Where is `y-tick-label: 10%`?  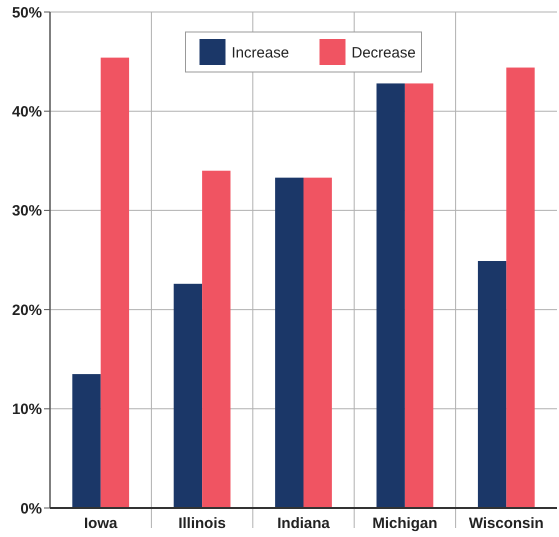
y-tick-label: 10% is located at coordinates (27, 409).